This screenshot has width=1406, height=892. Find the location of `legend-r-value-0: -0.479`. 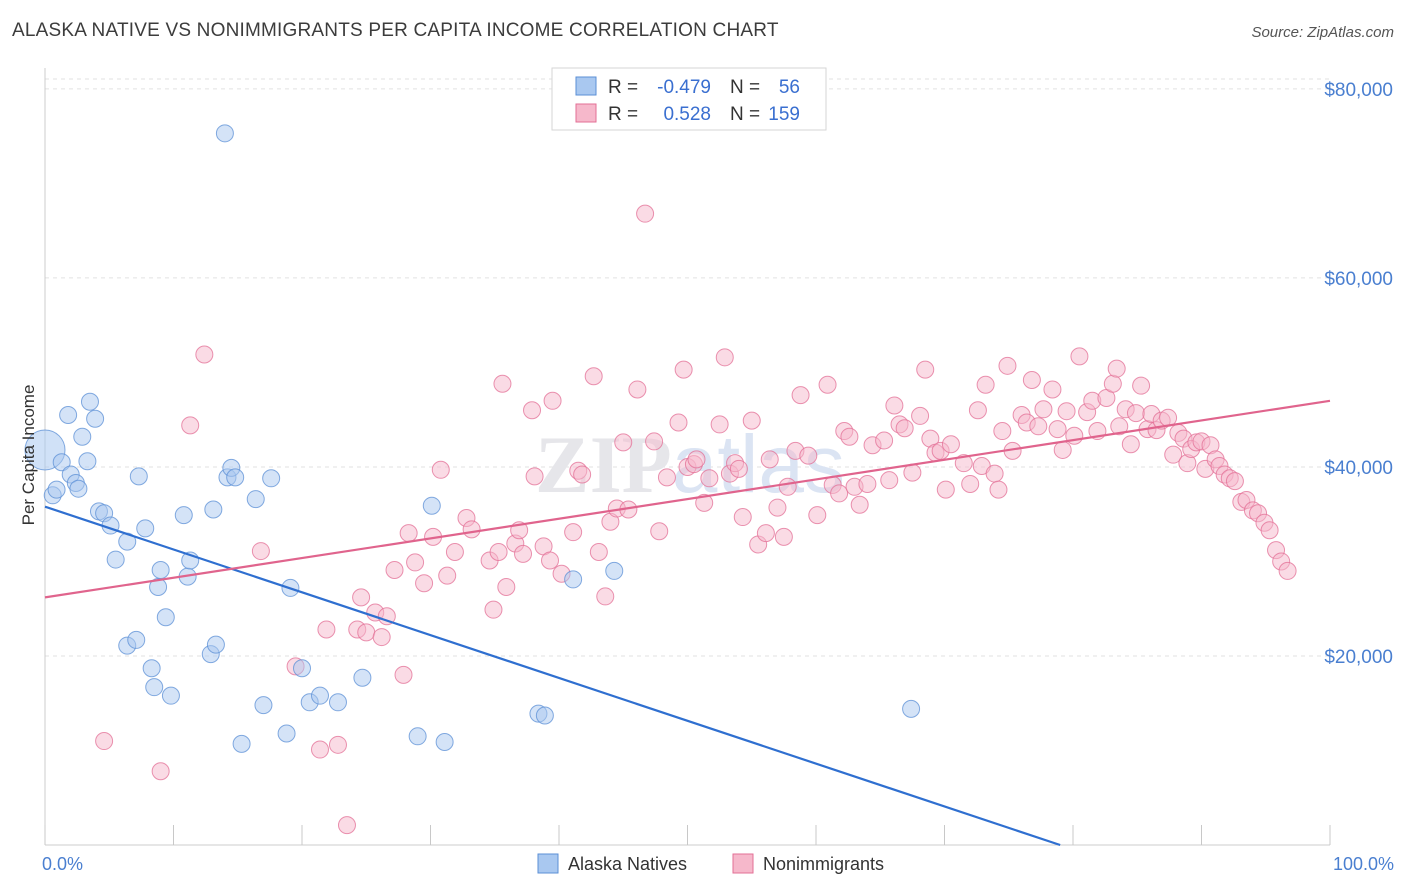

legend-r-value-0: -0.479 is located at coordinates (684, 87).